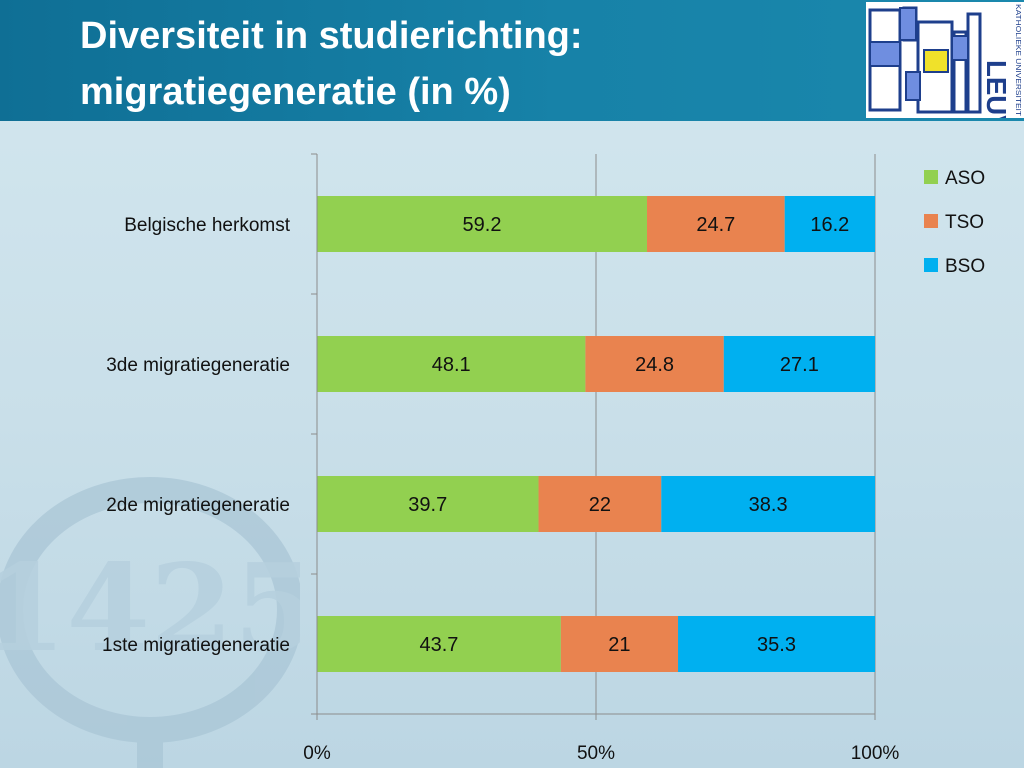 Image resolution: width=1024 pixels, height=768 pixels. I want to click on watermark-key-icon: 1425, so click(150, 622).